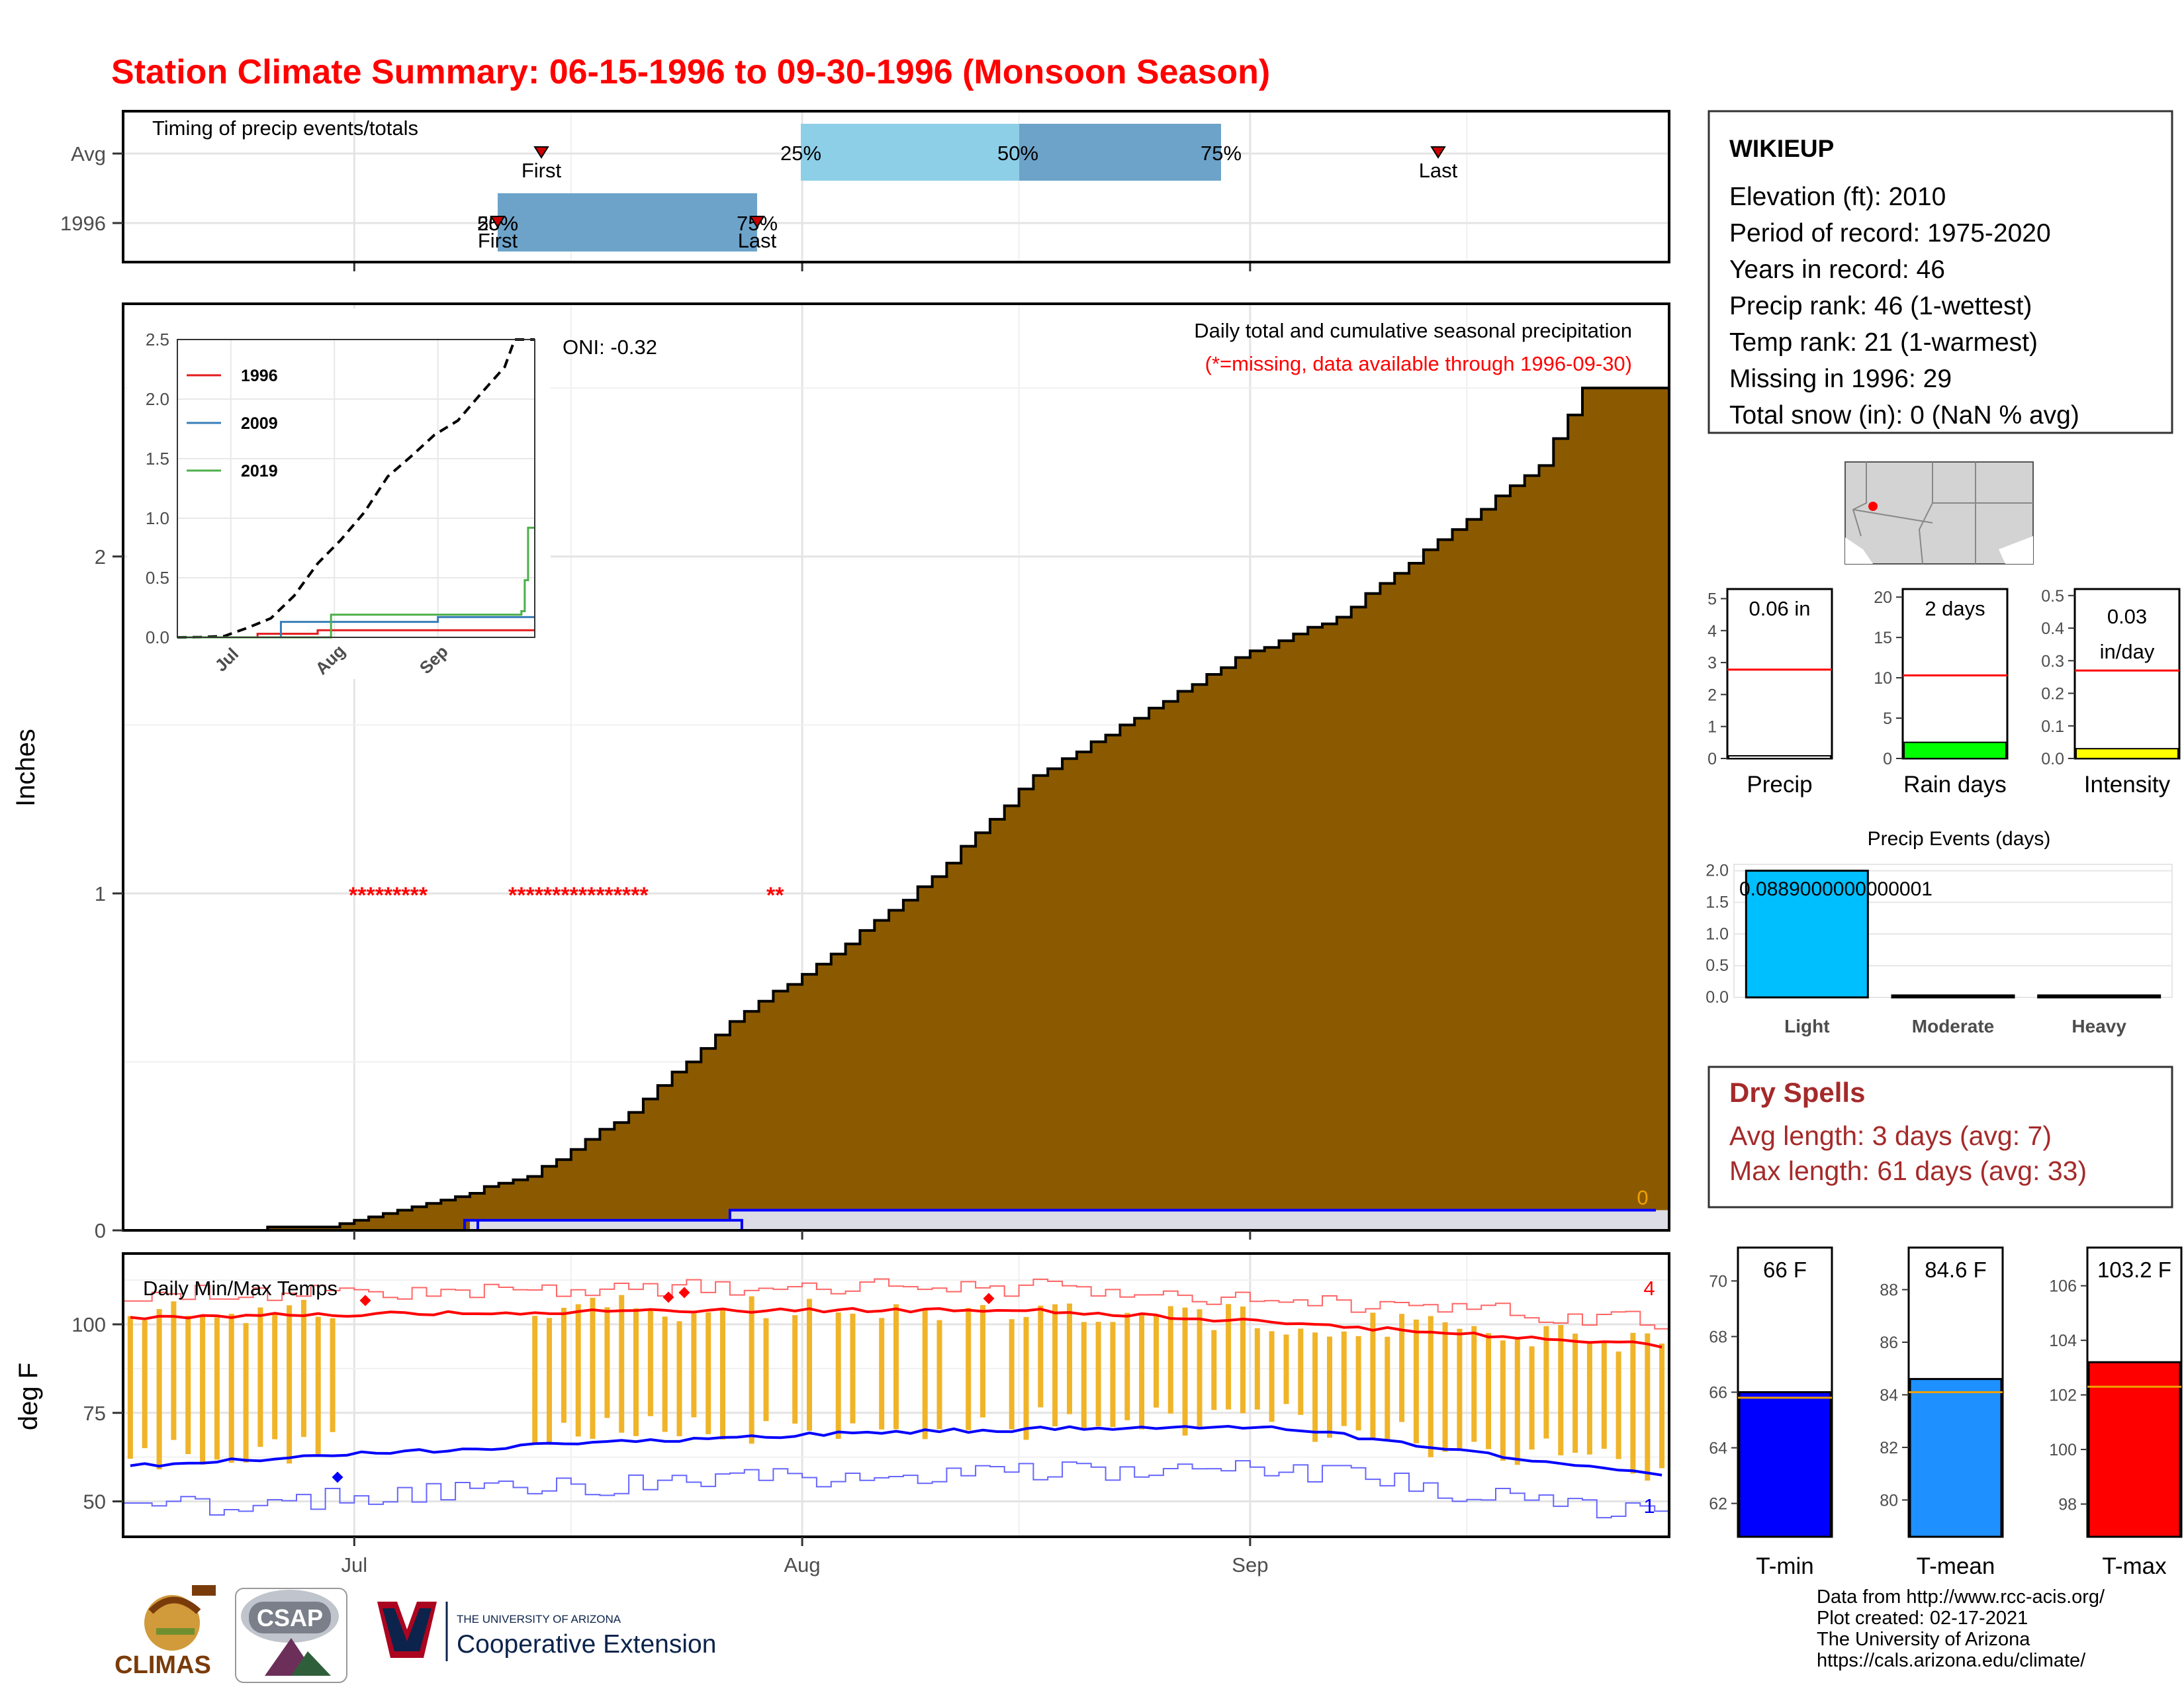  Describe the element at coordinates (1956, 1269) in the screenshot. I see `temp-summary-value: 84.6 F` at that location.